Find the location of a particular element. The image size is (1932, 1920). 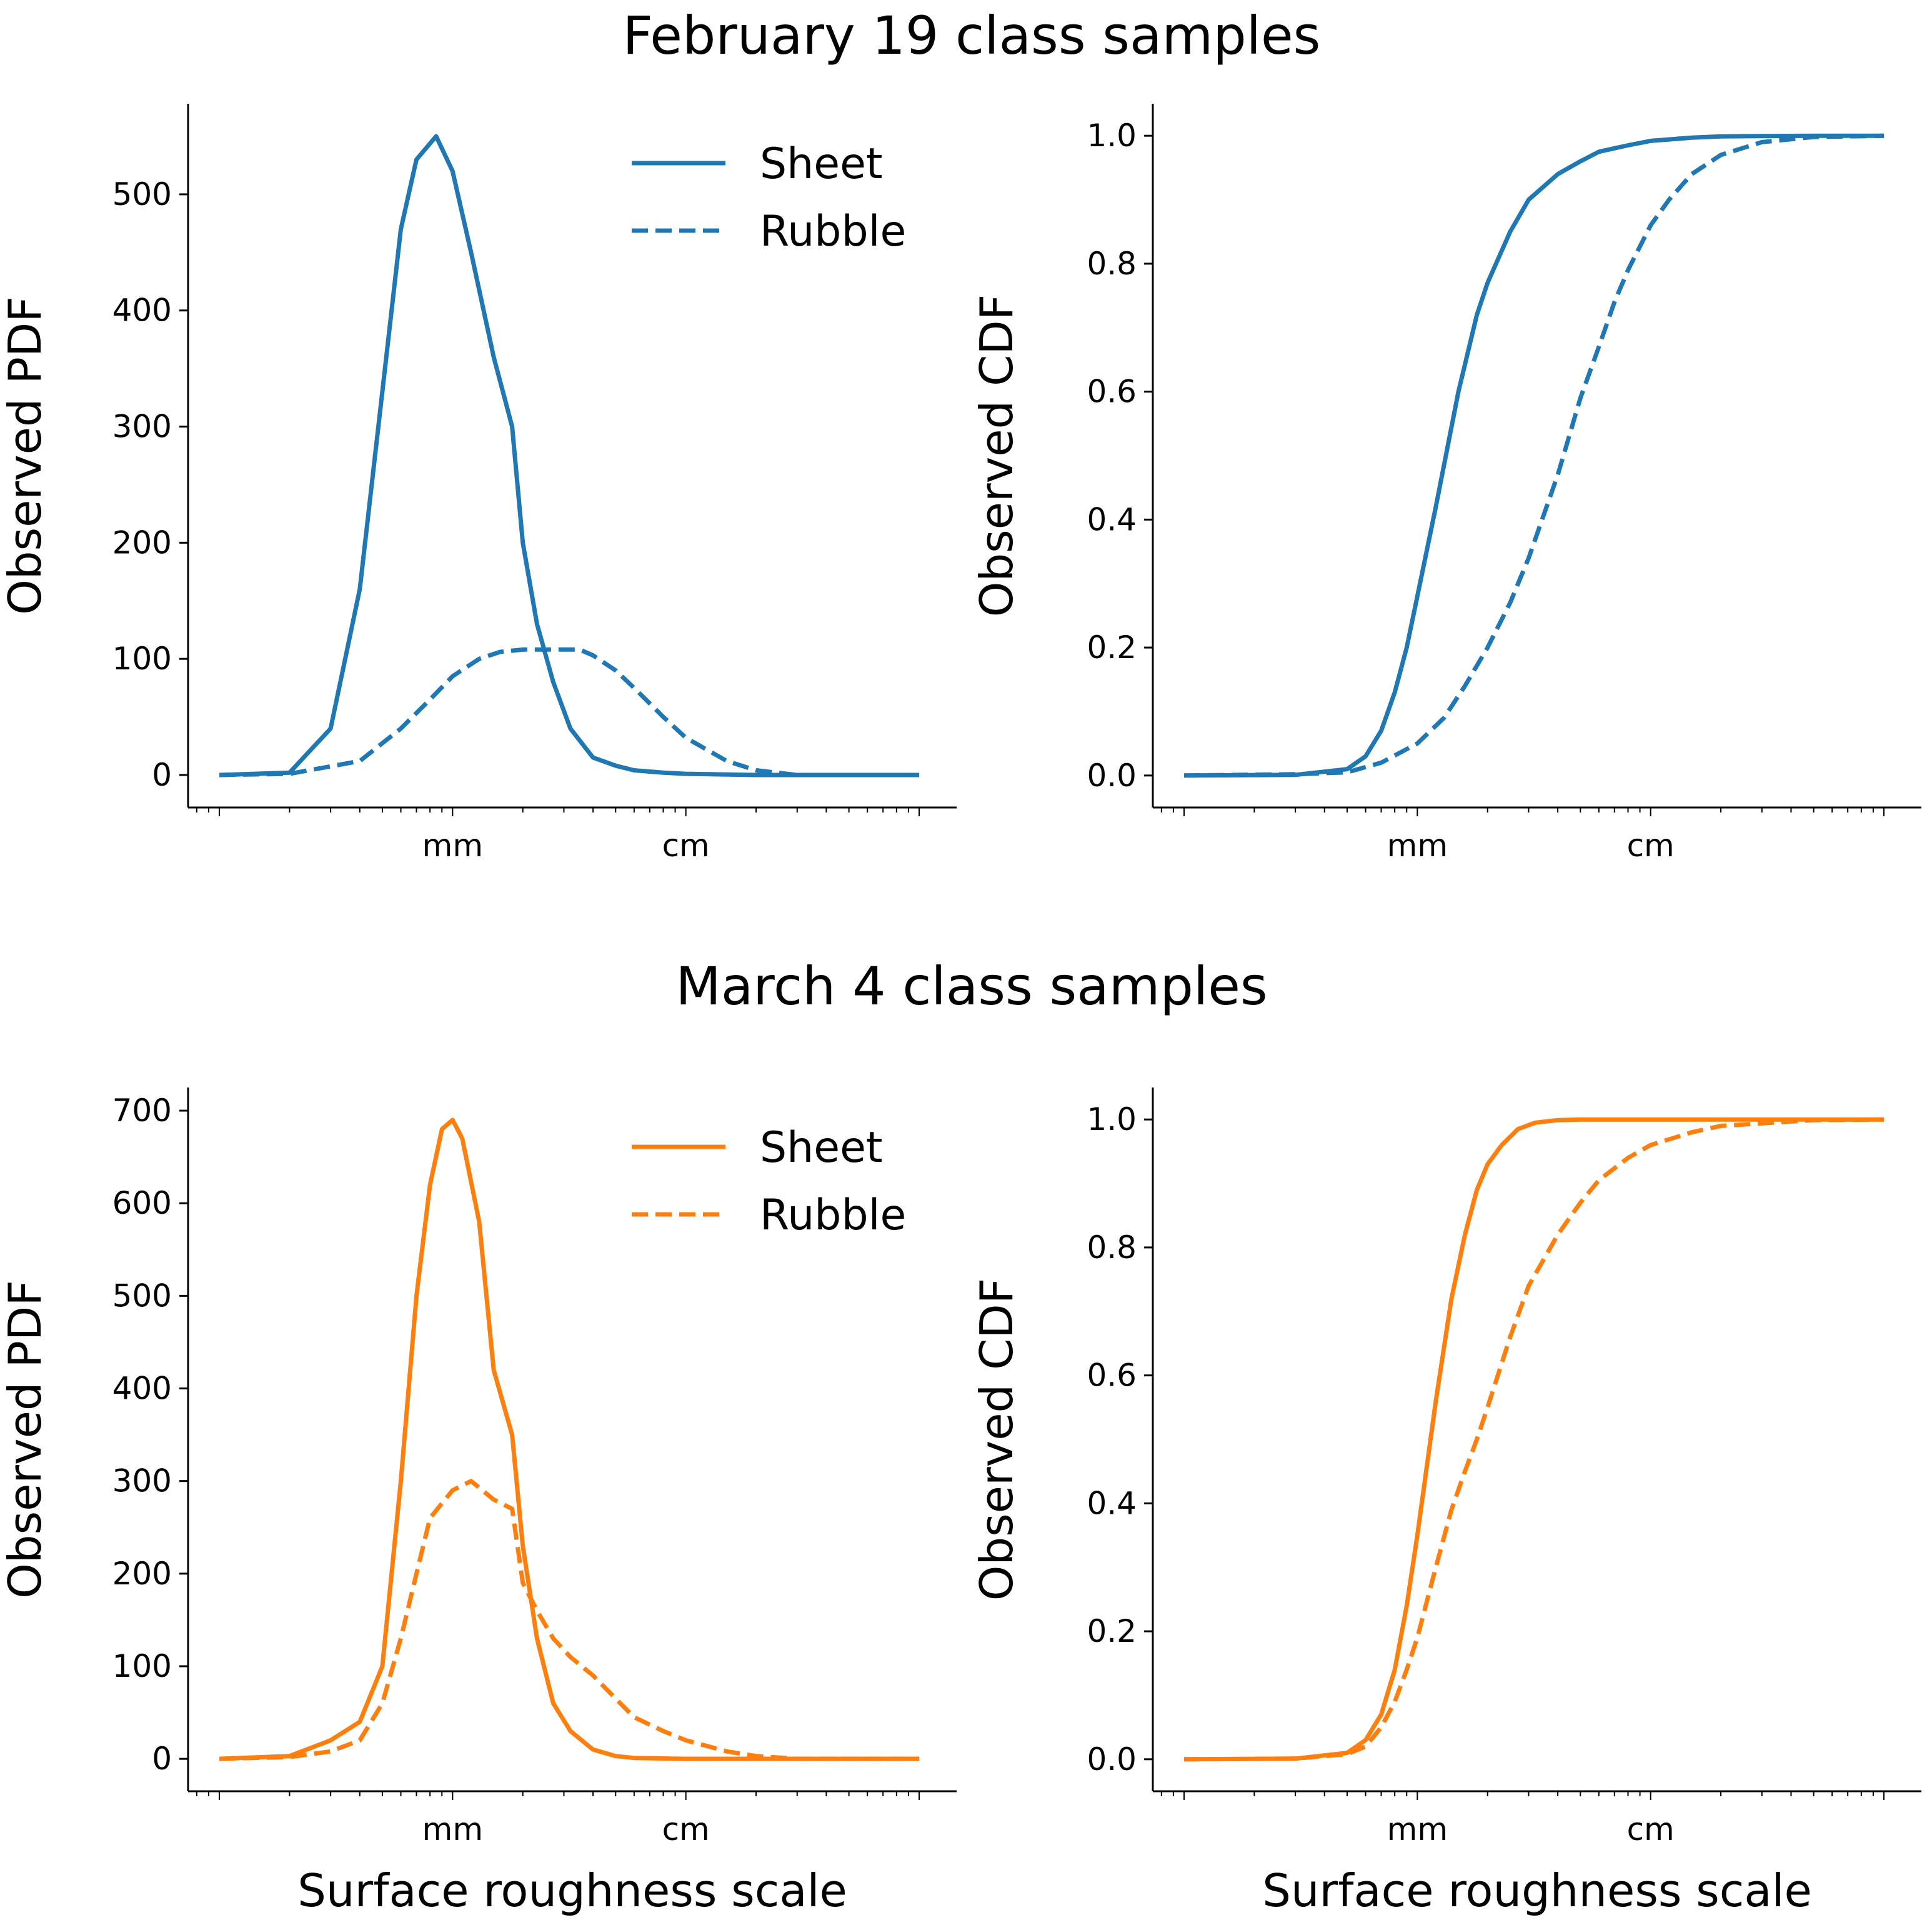

mar-pdf-legend-label-sheet: Sheet is located at coordinates (821, 1147).